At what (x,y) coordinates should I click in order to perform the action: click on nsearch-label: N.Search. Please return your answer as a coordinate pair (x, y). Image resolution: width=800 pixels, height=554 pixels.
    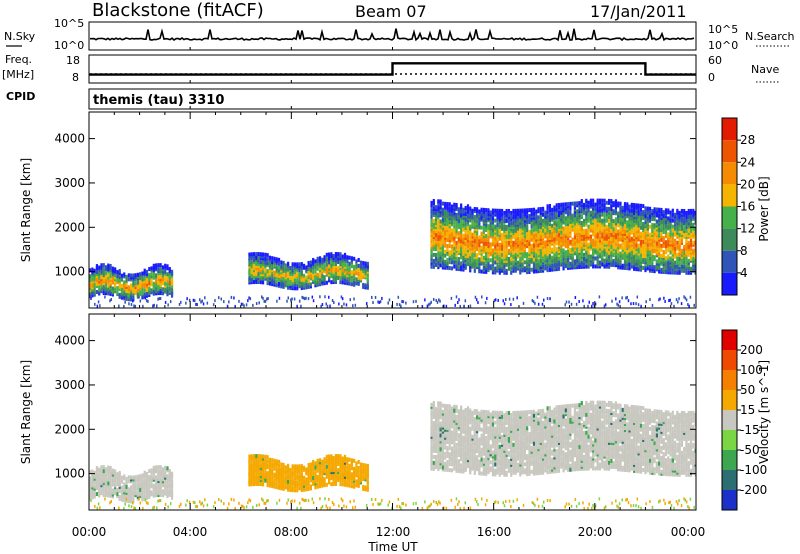
    Looking at the image, I should click on (770, 36).